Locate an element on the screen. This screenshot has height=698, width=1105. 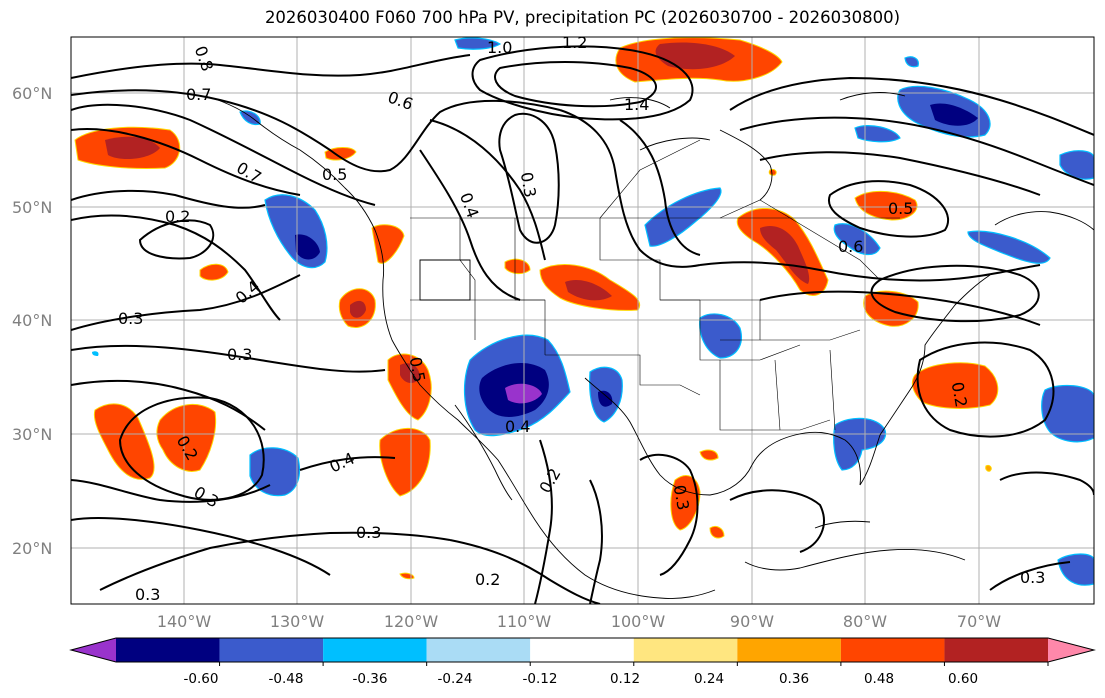
lon-label: 140°W is located at coordinates (184, 621).